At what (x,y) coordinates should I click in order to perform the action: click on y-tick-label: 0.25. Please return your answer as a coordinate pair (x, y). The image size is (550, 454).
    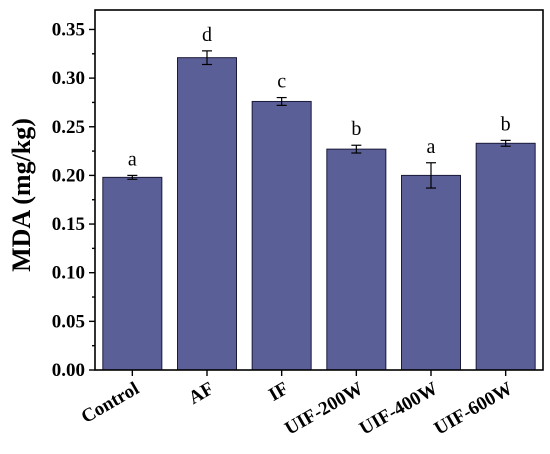
    Looking at the image, I should click on (68, 127).